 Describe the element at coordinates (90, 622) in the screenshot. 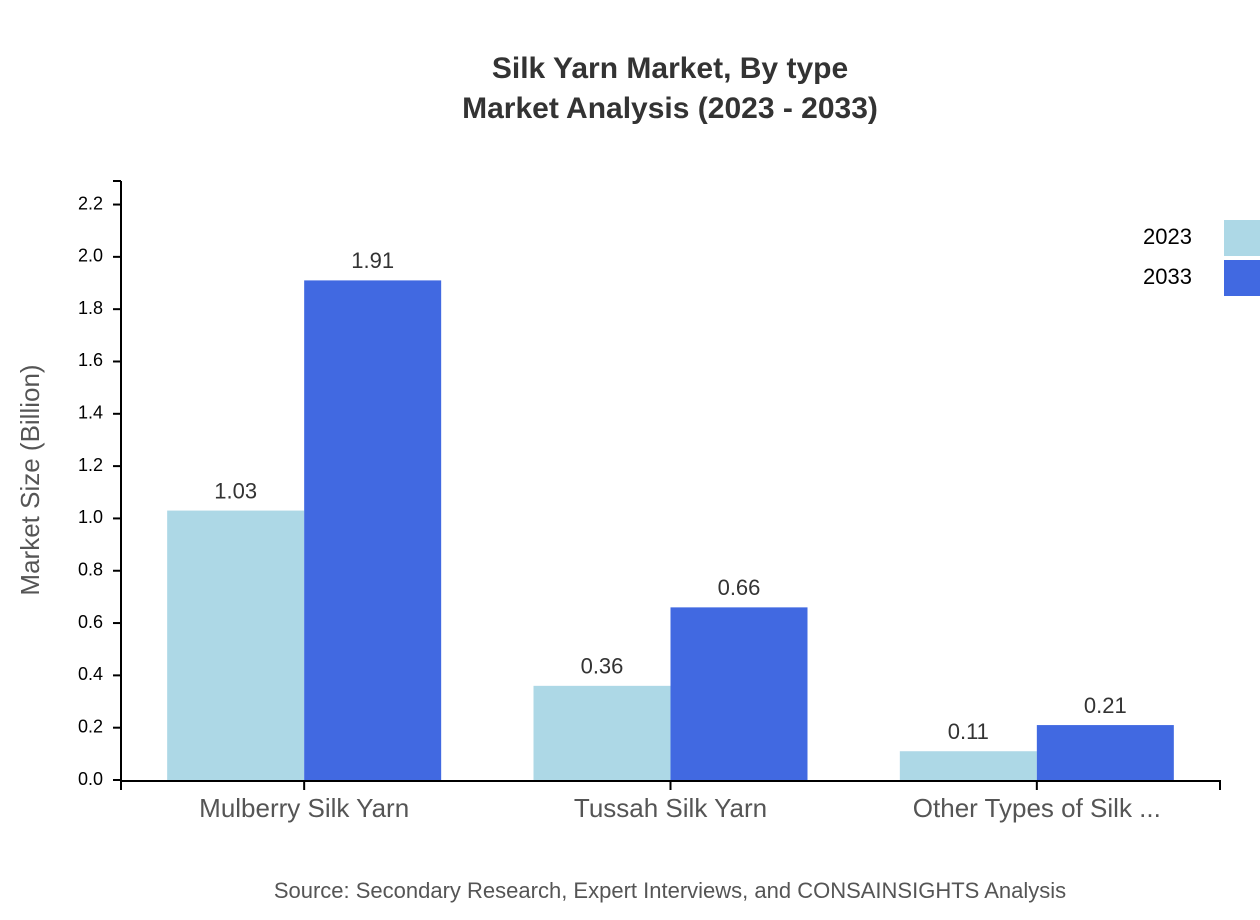

I see `y-tick-label: 0.6` at that location.